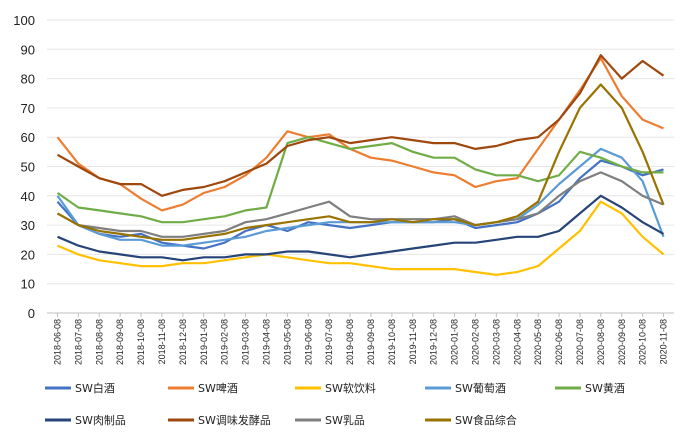 The height and width of the screenshot is (437, 681). I want to click on x-tick-label: 2018-09-08, so click(120, 342).